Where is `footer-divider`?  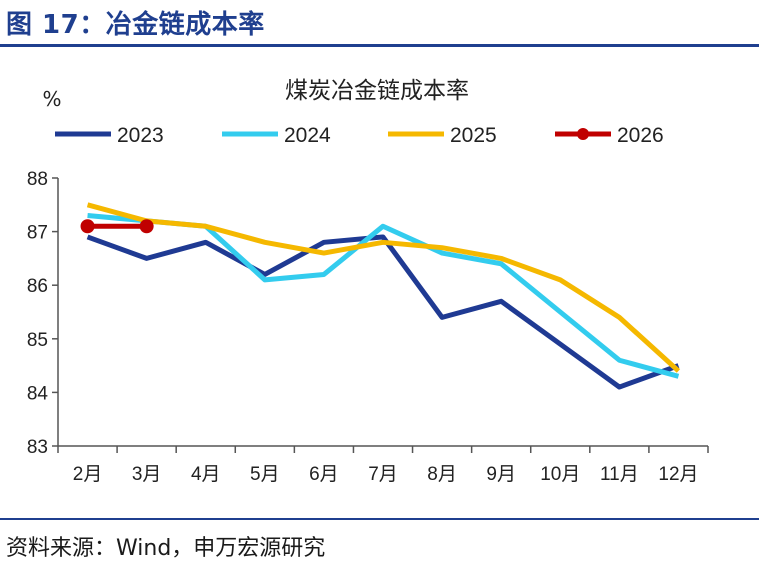 footer-divider is located at coordinates (379, 519).